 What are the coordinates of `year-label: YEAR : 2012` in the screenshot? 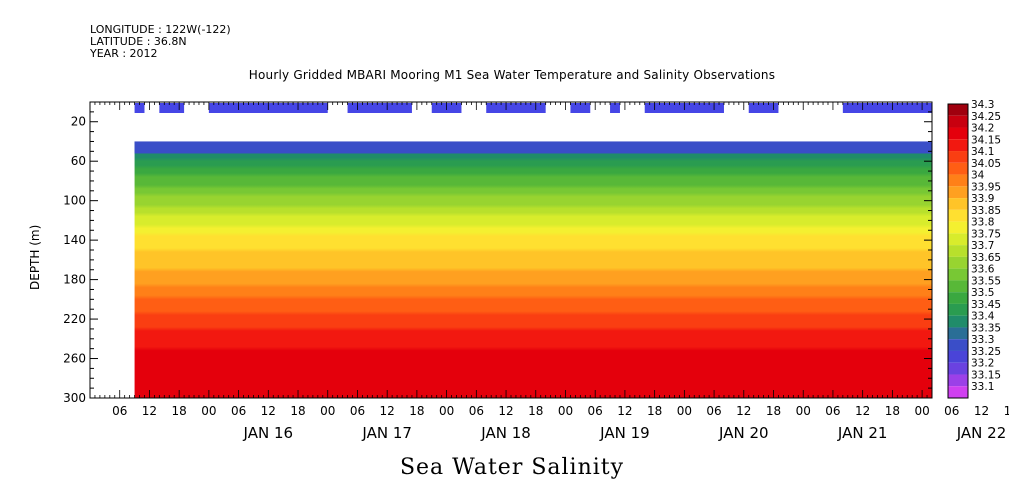 It's located at (124, 53).